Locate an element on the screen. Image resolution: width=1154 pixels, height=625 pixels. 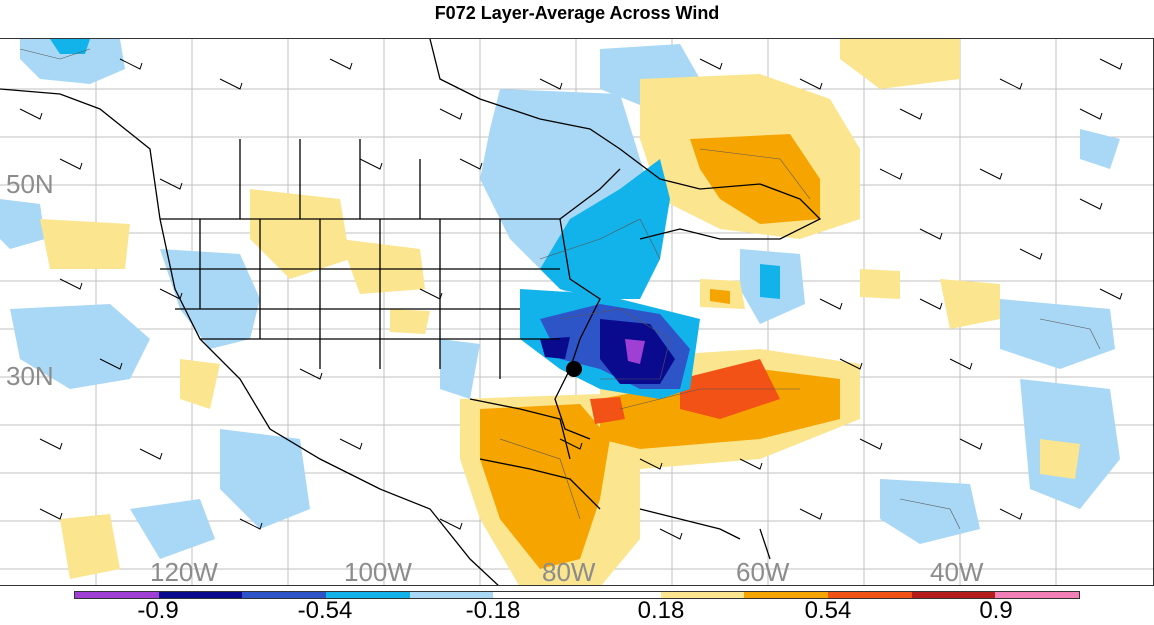
storm-center-dot is located at coordinates (574, 369).